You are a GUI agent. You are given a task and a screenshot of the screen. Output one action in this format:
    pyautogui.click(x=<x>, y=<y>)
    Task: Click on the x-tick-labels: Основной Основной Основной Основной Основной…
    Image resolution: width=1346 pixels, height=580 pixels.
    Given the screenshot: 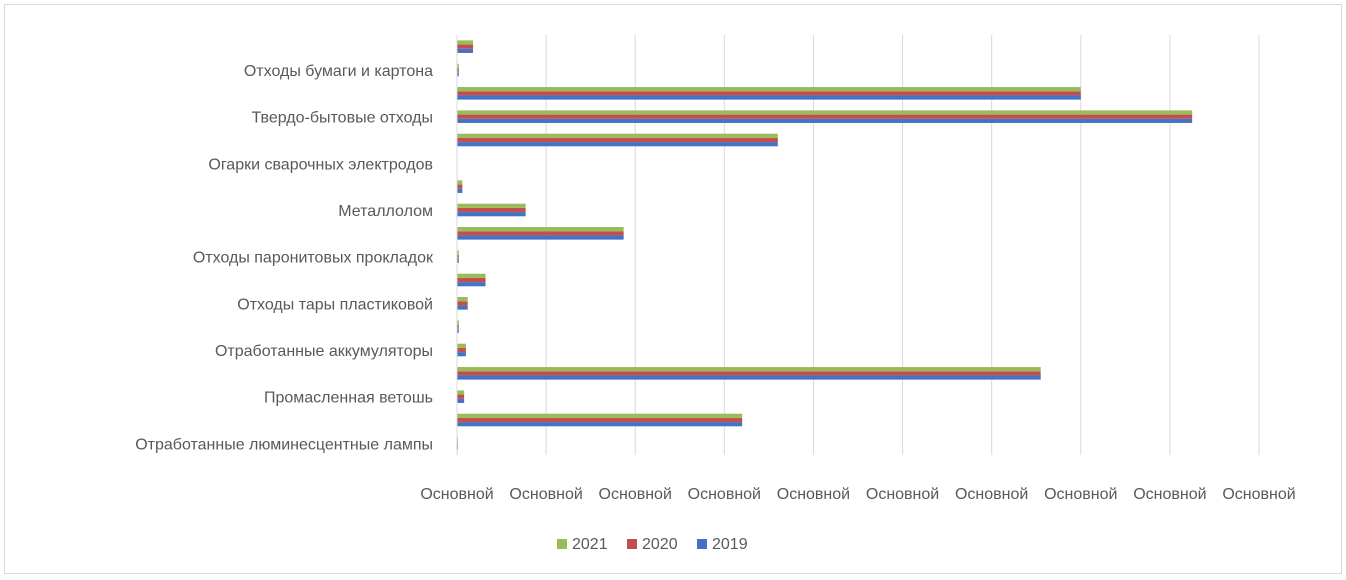 What is the action you would take?
    pyautogui.click(x=857, y=494)
    